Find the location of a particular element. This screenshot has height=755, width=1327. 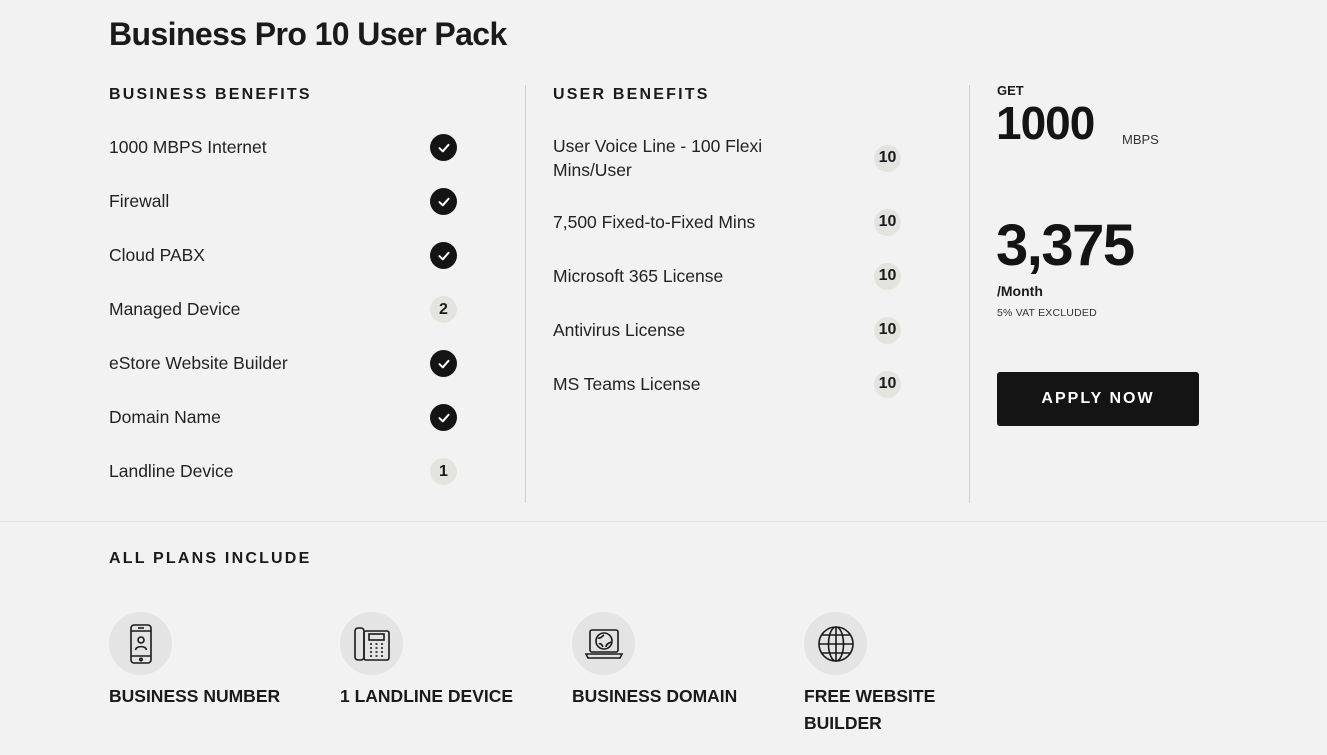

business-benefit-row: 1000 MBPS Internet is located at coordinates (284, 147).